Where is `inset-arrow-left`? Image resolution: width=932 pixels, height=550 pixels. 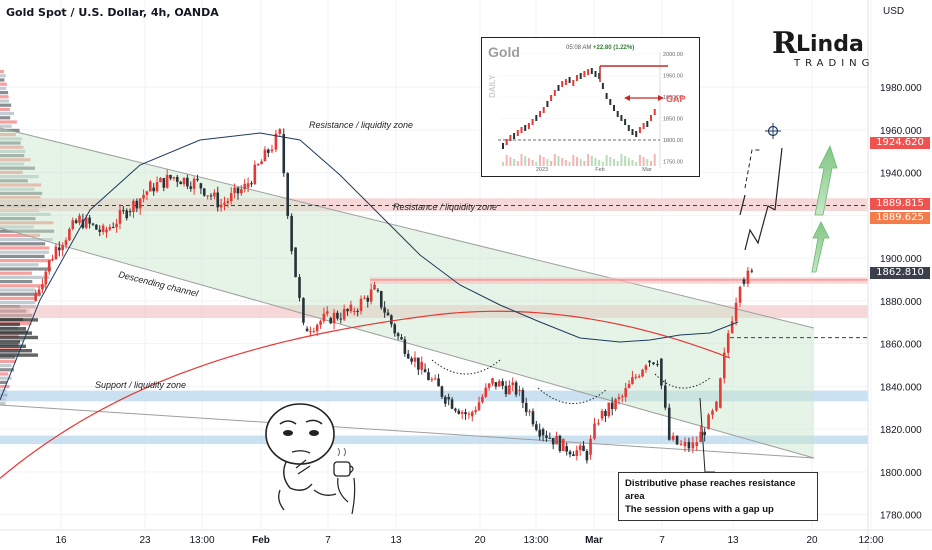 inset-arrow-left is located at coordinates (627, 98).